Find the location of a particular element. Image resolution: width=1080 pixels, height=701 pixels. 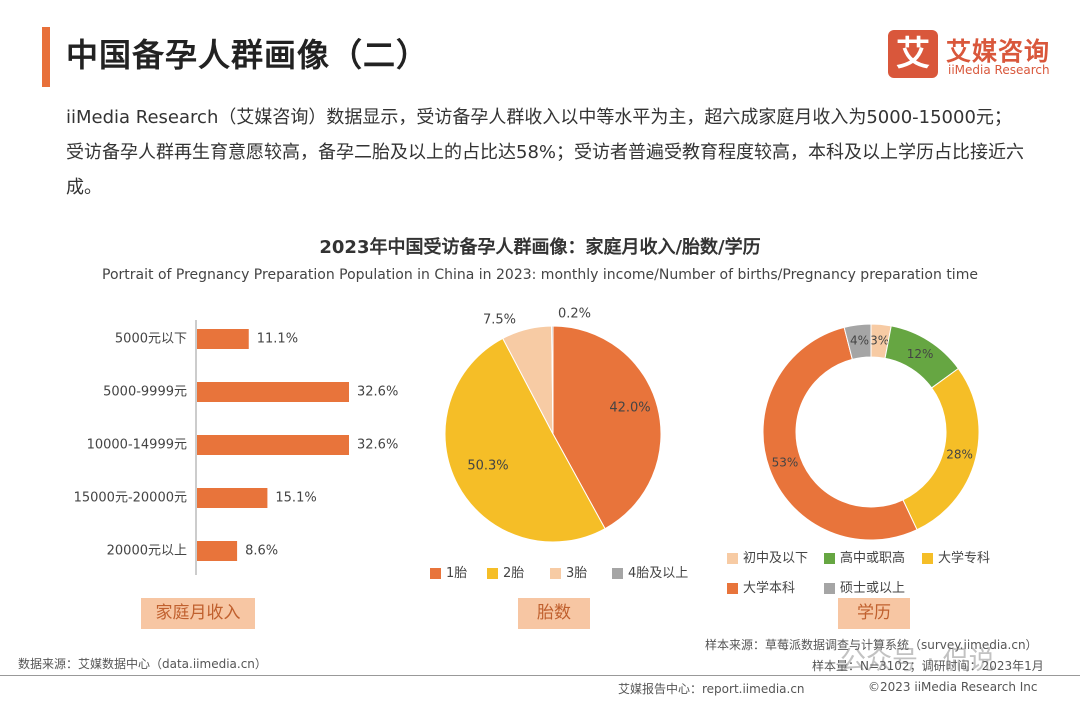

title-accent-bar is located at coordinates (46, 57).